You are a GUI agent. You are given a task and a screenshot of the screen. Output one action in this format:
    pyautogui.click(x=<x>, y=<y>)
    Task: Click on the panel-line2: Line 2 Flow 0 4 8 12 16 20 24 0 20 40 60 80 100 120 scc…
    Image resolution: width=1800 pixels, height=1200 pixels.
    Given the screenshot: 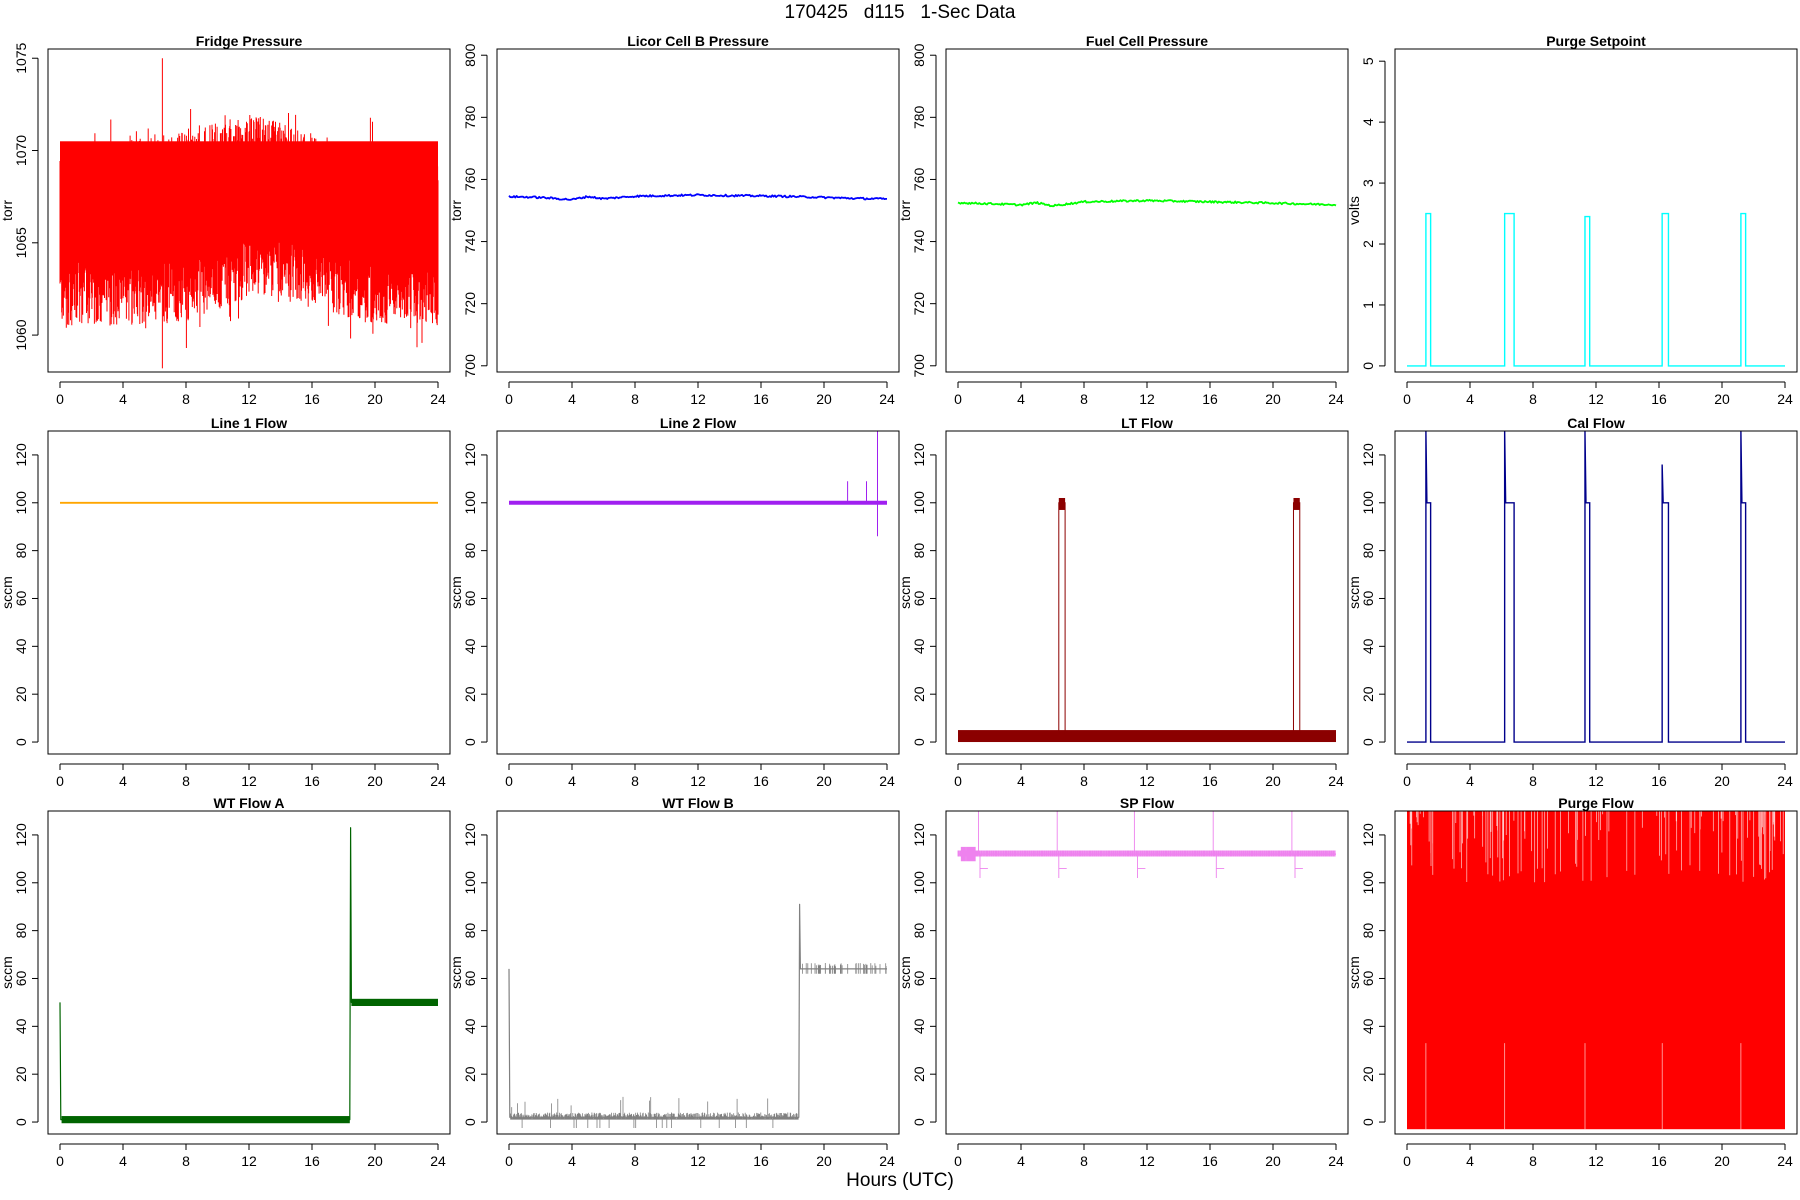 What is the action you would take?
    pyautogui.click(x=674, y=602)
    